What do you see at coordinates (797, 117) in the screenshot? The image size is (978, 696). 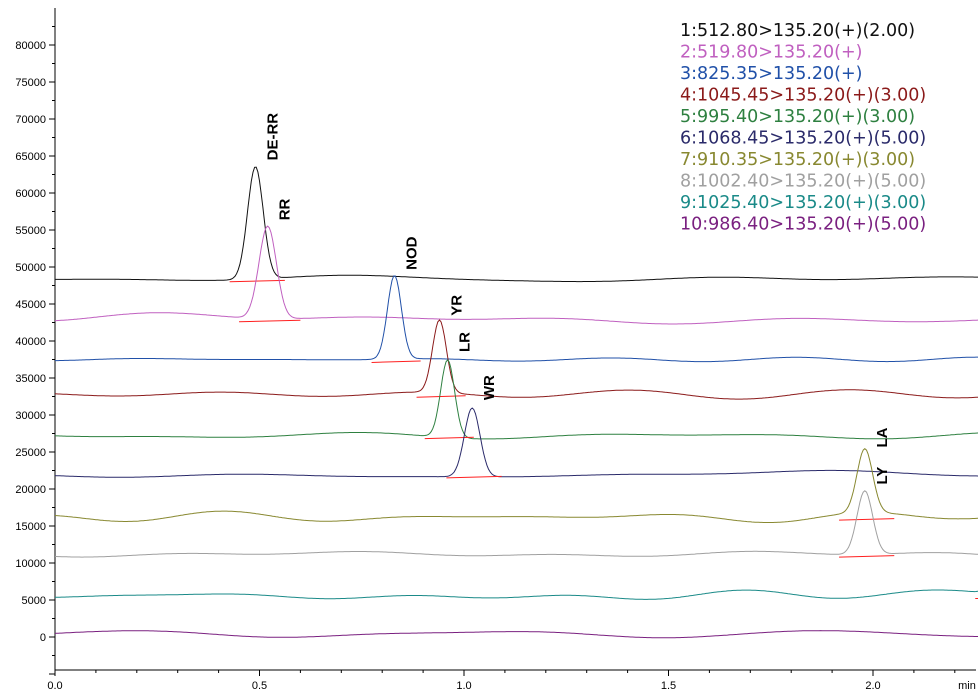 I see `legend-entry: 5:995.40>135.20(+)(3.00)` at bounding box center [797, 117].